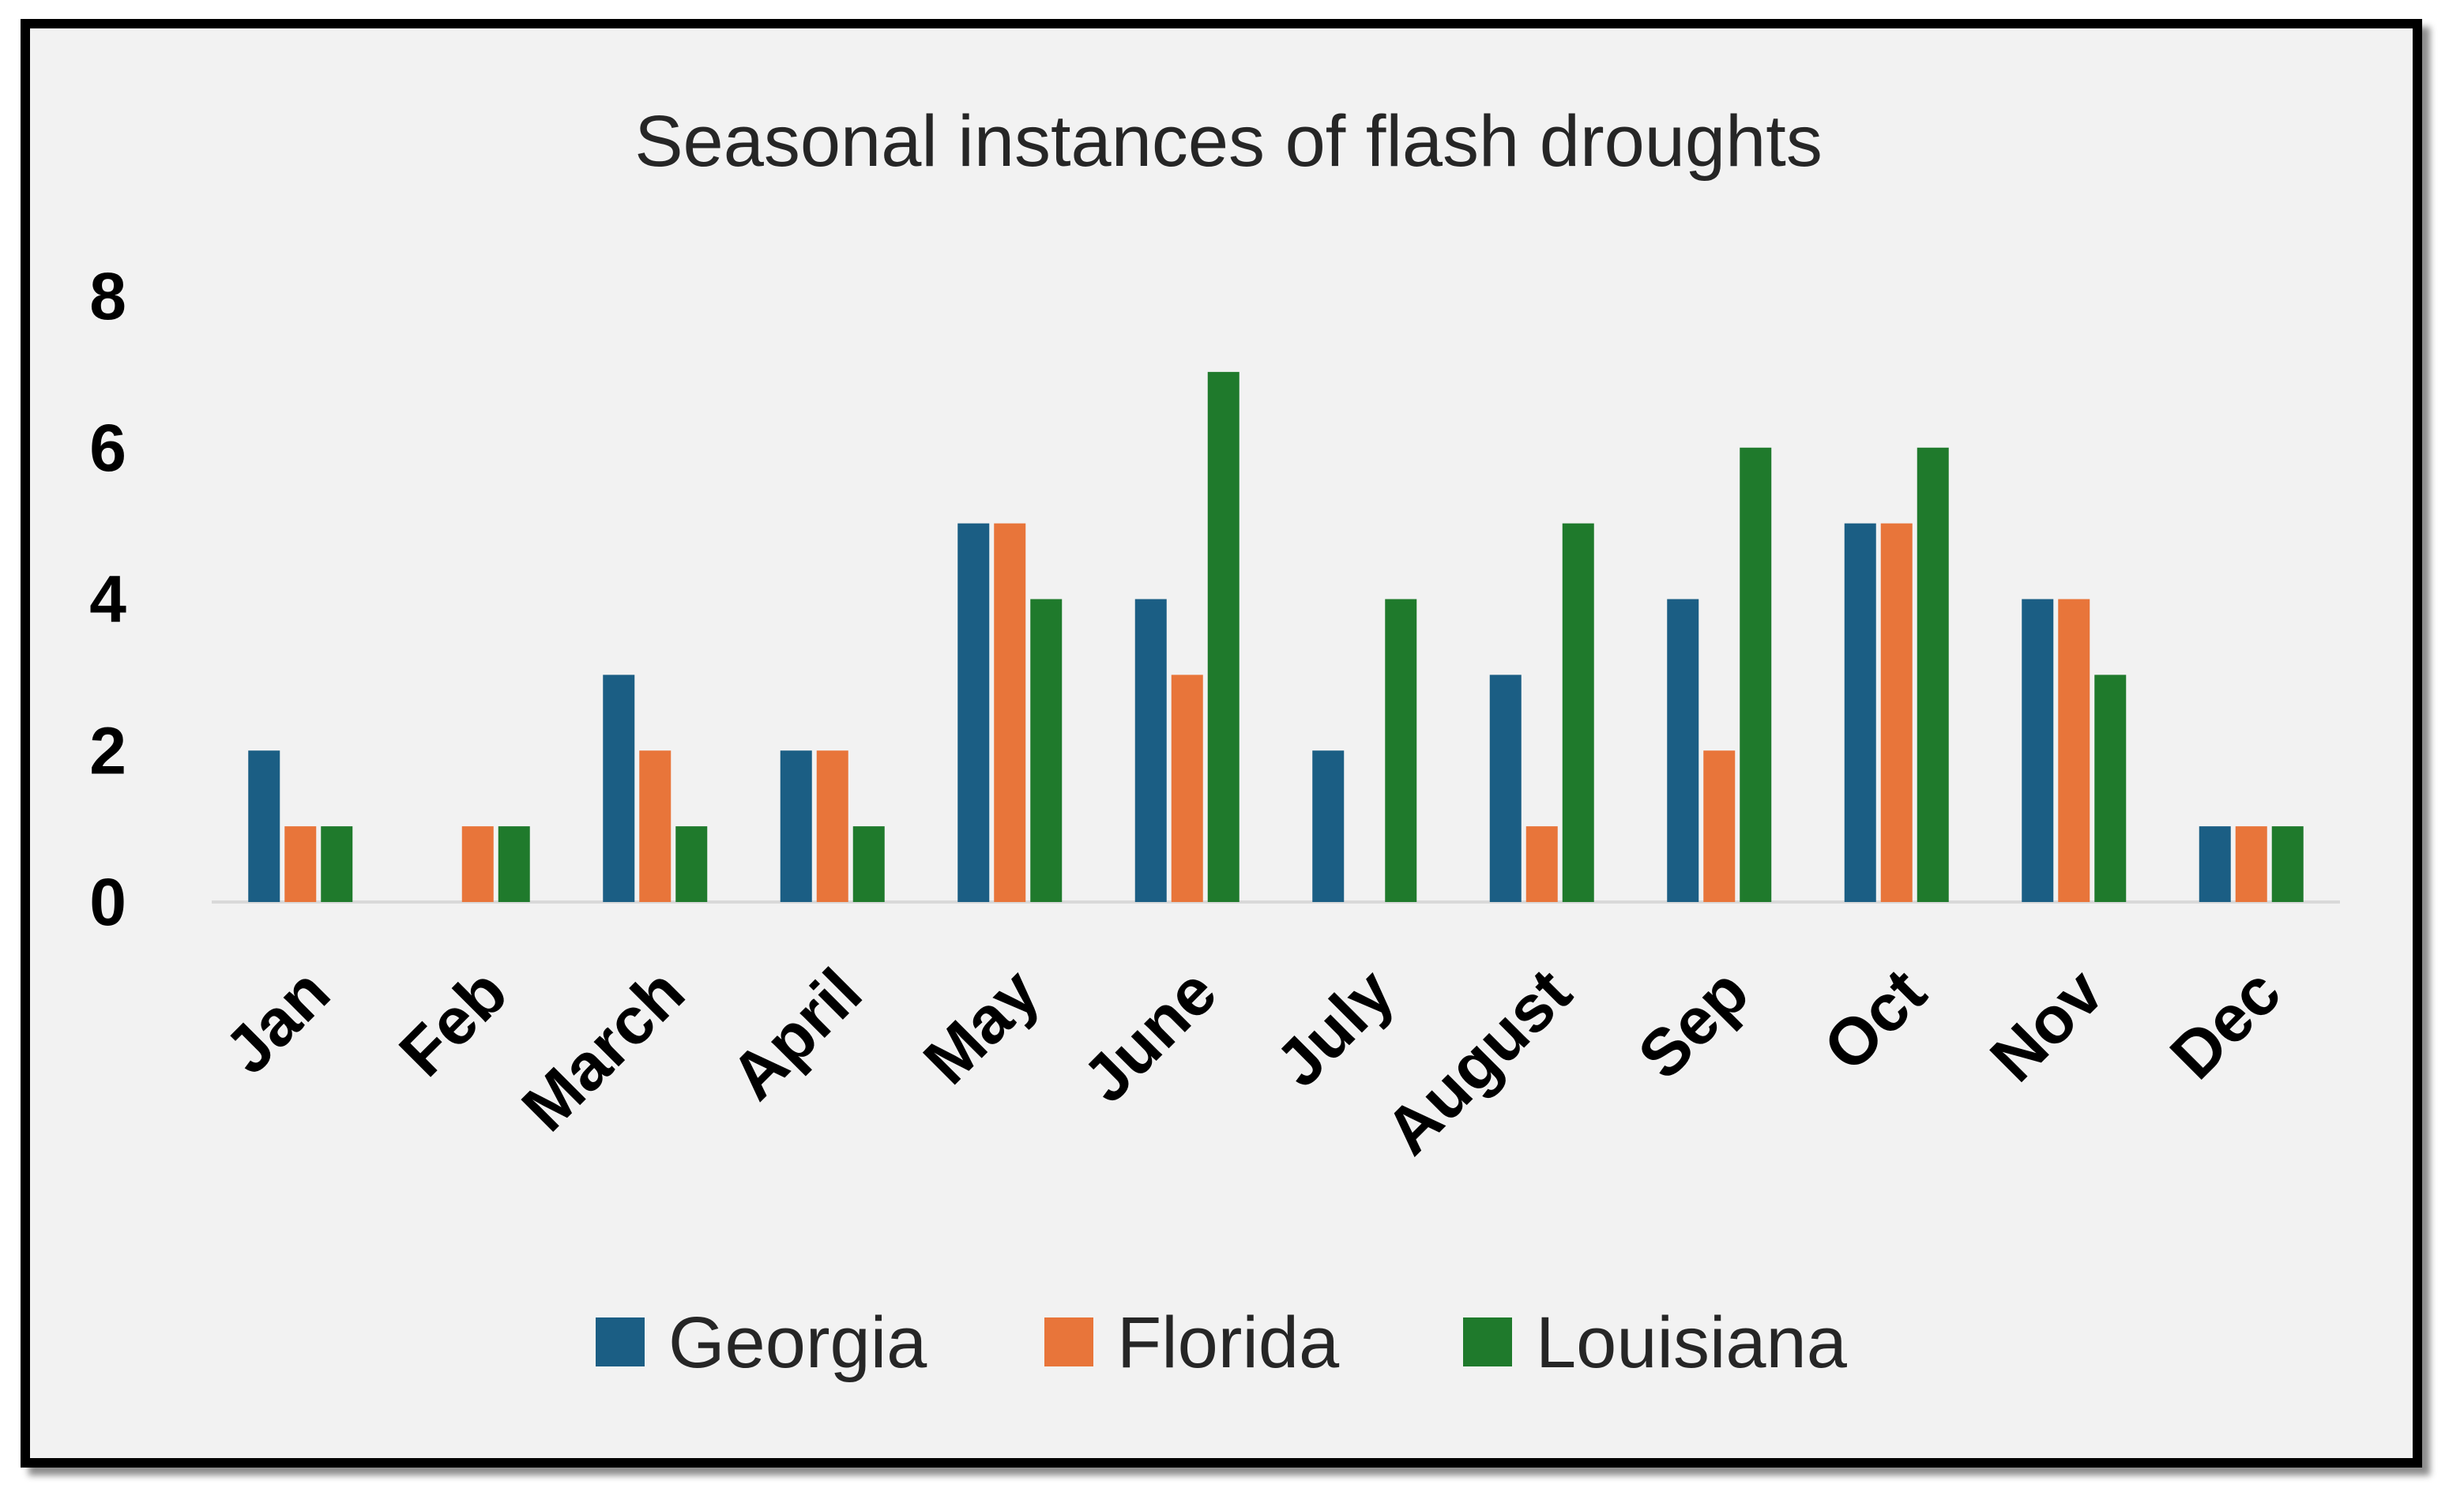  What do you see at coordinates (453, 1022) in the screenshot?
I see `x-tick-label: Feb` at bounding box center [453, 1022].